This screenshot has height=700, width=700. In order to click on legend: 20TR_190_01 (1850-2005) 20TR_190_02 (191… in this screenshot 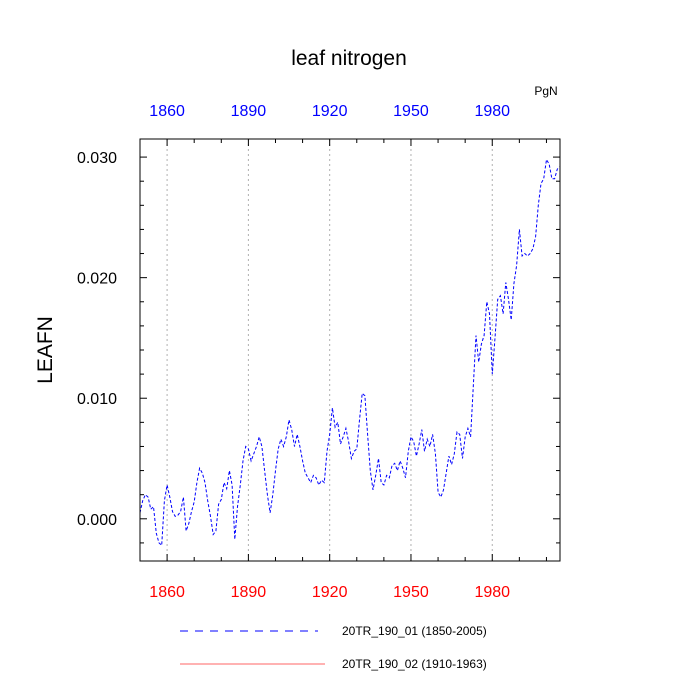, I will do `click(333, 647)`.